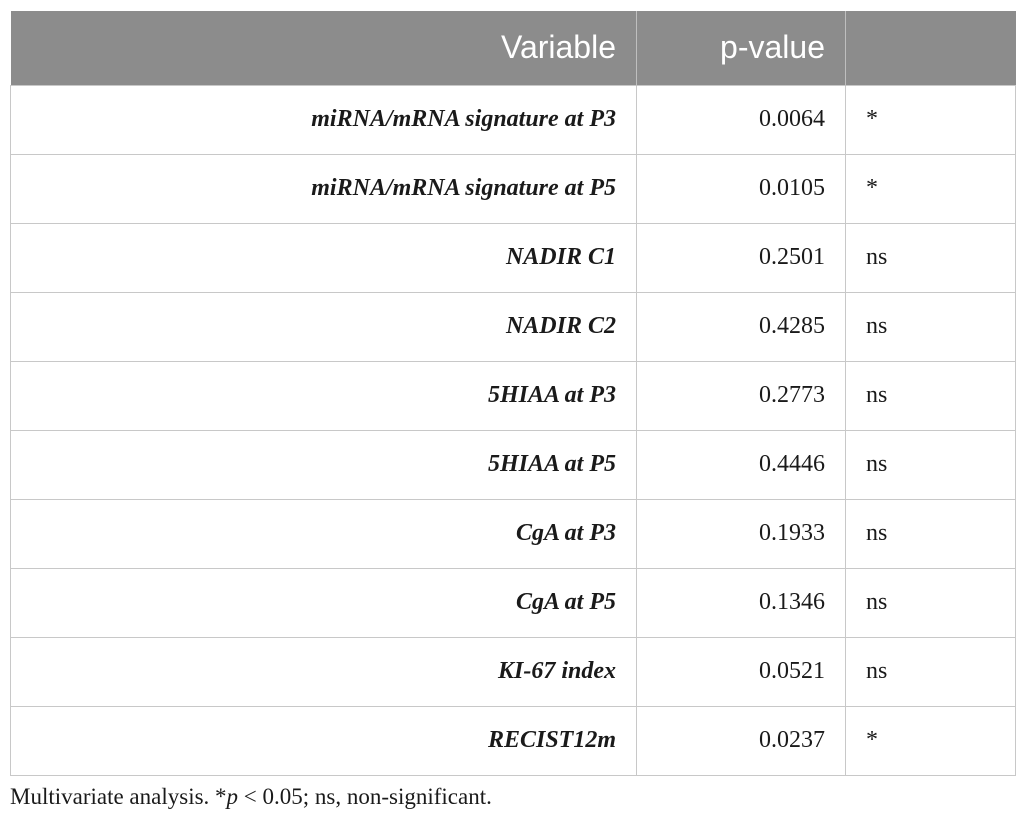 This screenshot has height=830, width=1026. Describe the element at coordinates (741, 119) in the screenshot. I see `p-value-cell: 0.0064` at that location.